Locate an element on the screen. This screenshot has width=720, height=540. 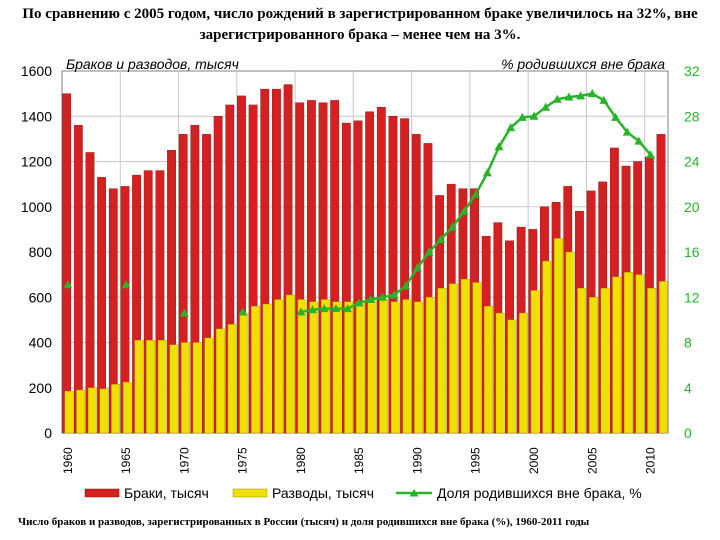
x-tick-label: 2010 is located at coordinates (651, 460).